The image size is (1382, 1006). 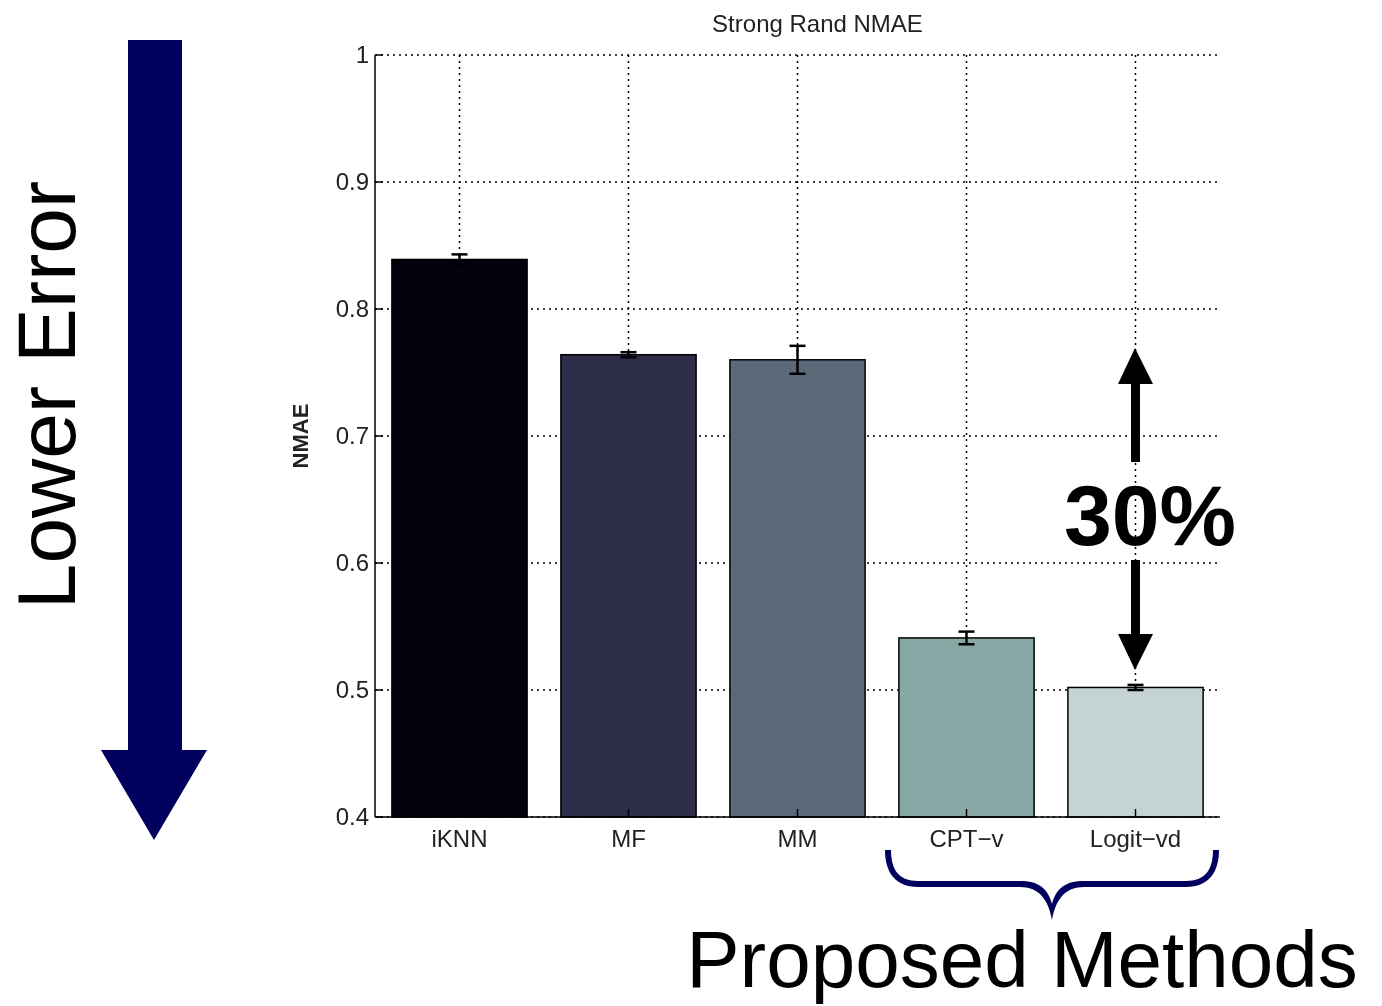 What do you see at coordinates (300, 436) in the screenshot?
I see `y-axis-title: NMAE` at bounding box center [300, 436].